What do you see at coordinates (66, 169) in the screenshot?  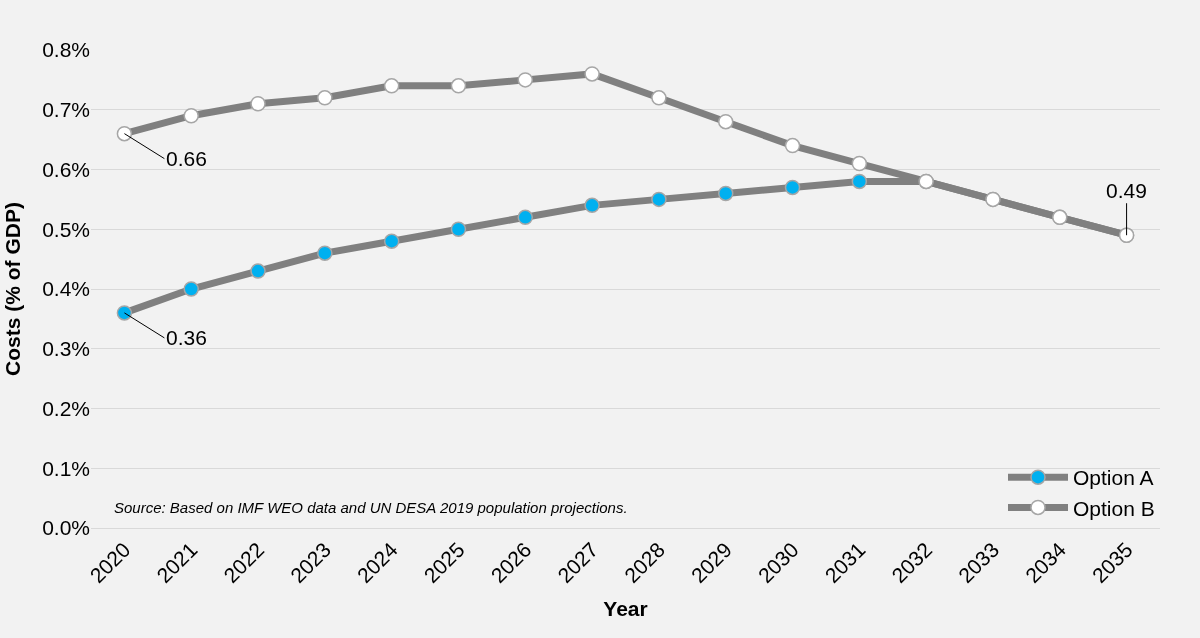 I see `y-tick-label: 0.6%` at bounding box center [66, 169].